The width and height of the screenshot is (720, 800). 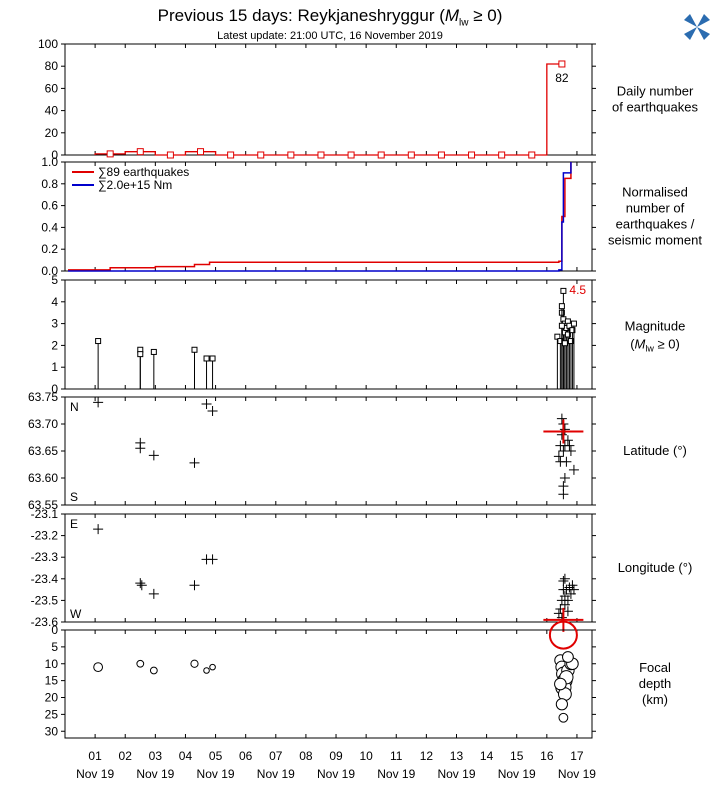 What do you see at coordinates (577, 756) in the screenshot?
I see `x-tick-label: 17` at bounding box center [577, 756].